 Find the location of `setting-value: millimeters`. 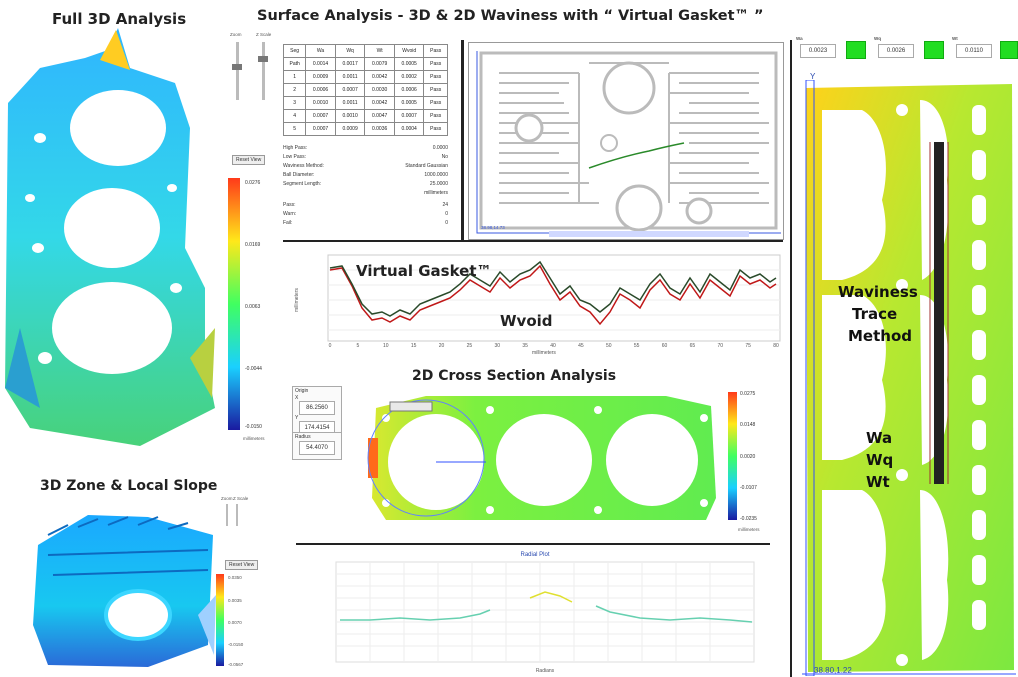

setting-value: millimeters is located at coordinates (436, 193).